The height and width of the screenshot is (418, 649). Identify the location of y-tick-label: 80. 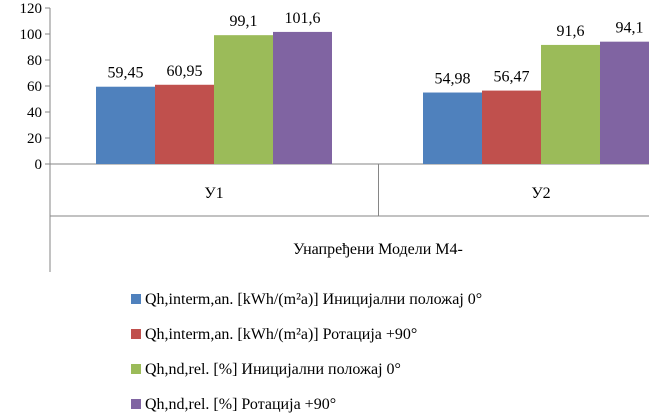
(34, 61).